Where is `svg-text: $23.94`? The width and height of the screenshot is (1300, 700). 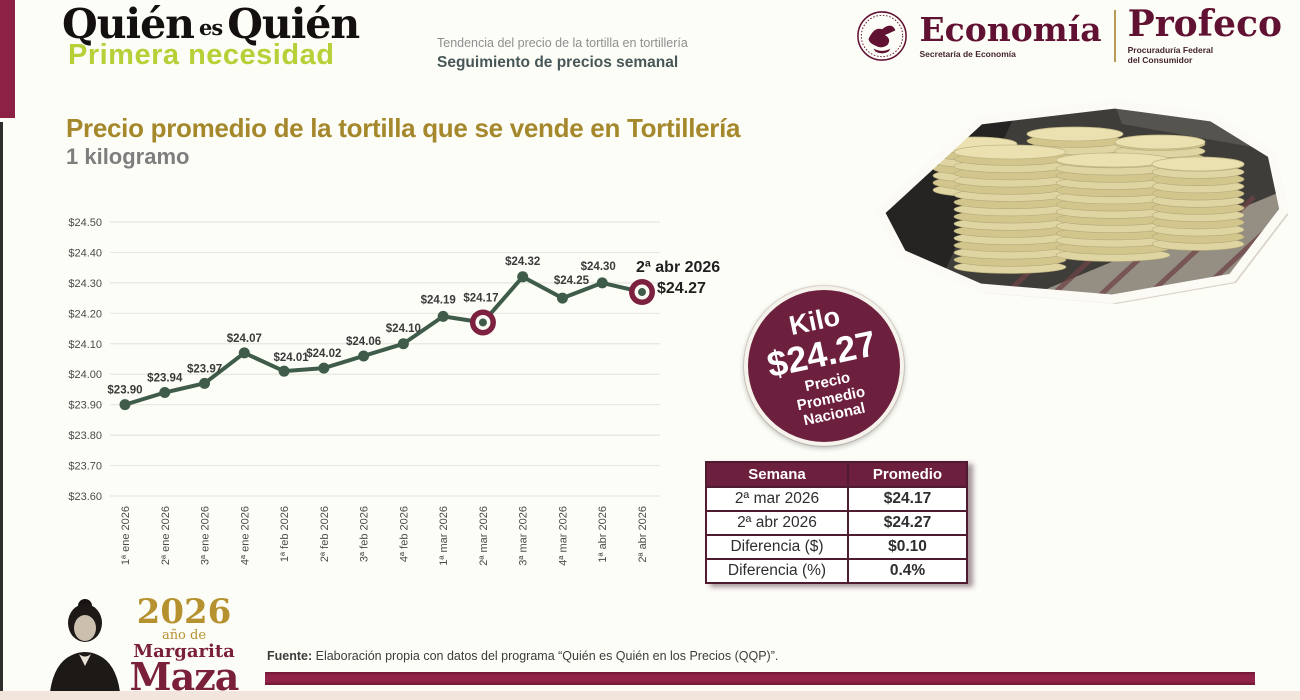
svg-text: $23.94 is located at coordinates (165, 378).